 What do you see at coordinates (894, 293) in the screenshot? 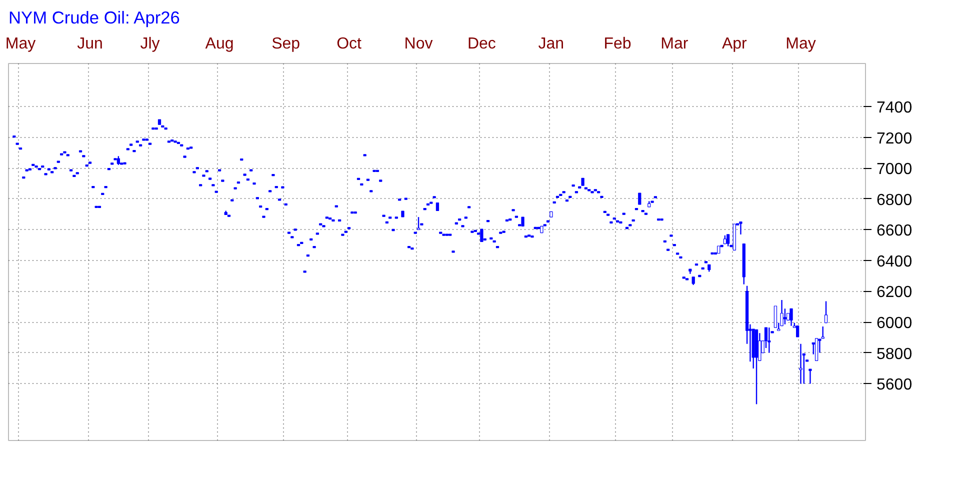
I see `y-tick-label: 6200` at bounding box center [894, 293].